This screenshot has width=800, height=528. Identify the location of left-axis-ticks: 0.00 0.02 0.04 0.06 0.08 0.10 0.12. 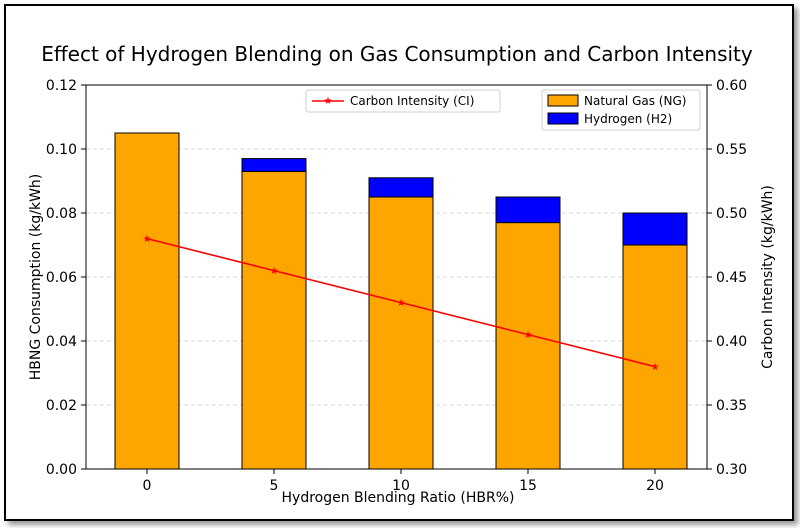
(66, 278).